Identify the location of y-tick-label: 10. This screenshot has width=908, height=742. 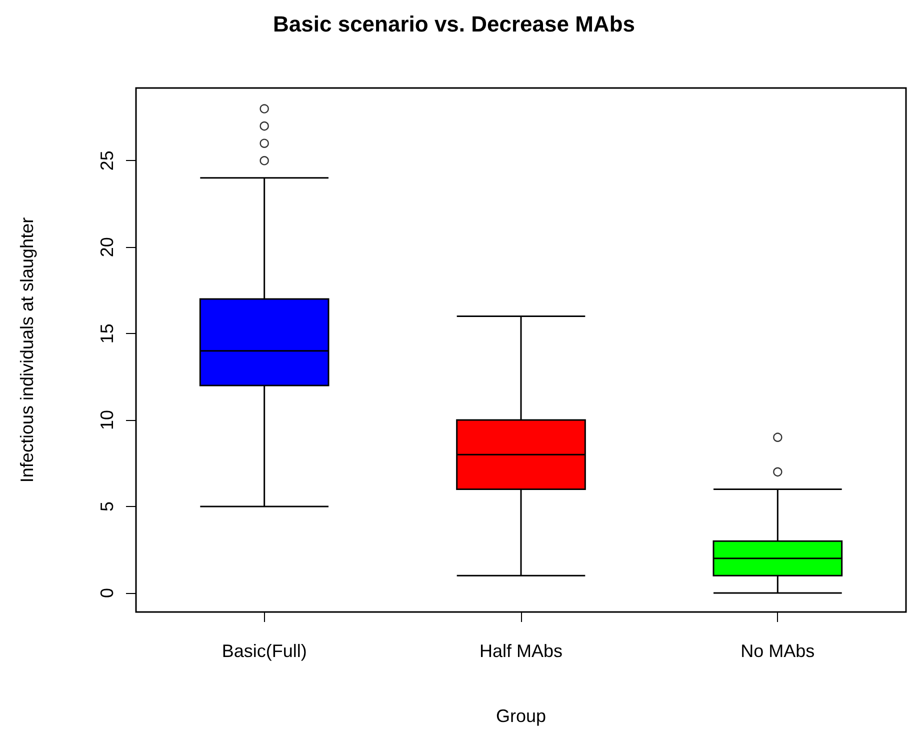
(107, 420).